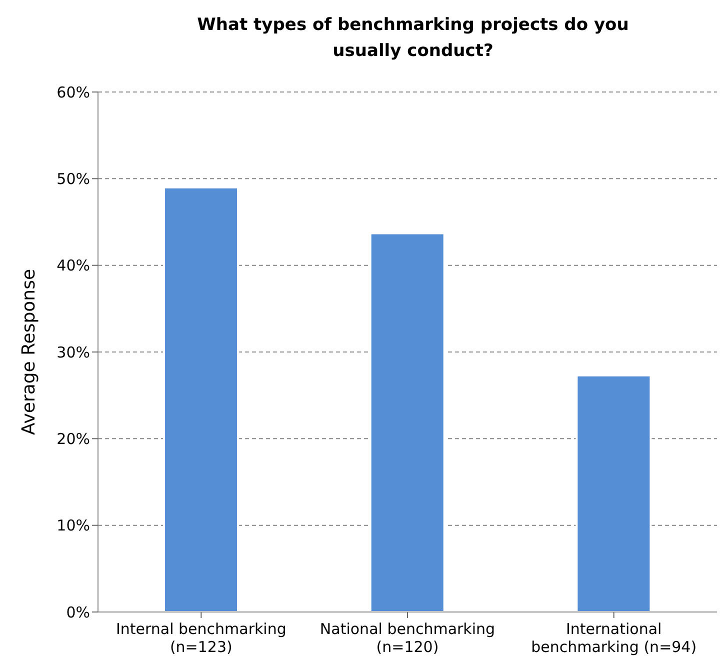 The height and width of the screenshot is (667, 723). What do you see at coordinates (29, 352) in the screenshot?
I see `y-axis-title: Average Response` at bounding box center [29, 352].